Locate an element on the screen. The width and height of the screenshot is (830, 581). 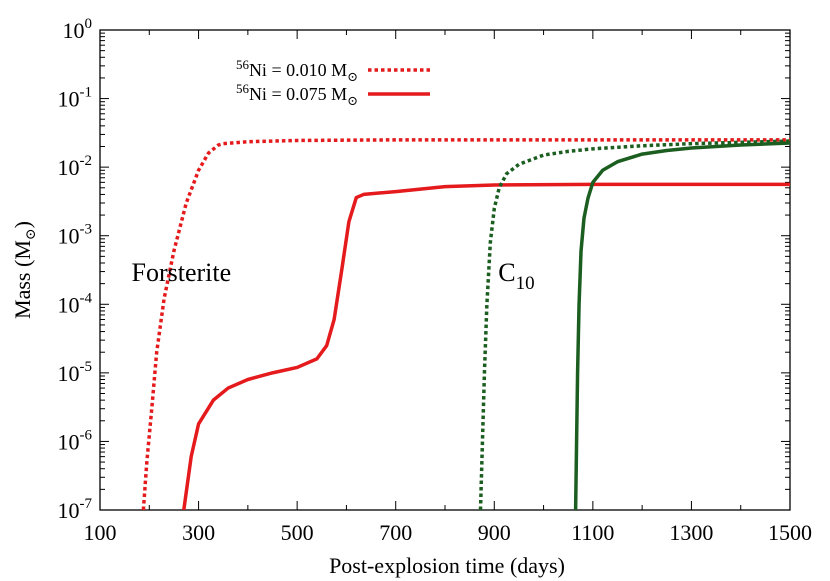
x-tick-labels: 100 300 500 700 900 1100 1300 1500 is located at coordinates (448, 532).